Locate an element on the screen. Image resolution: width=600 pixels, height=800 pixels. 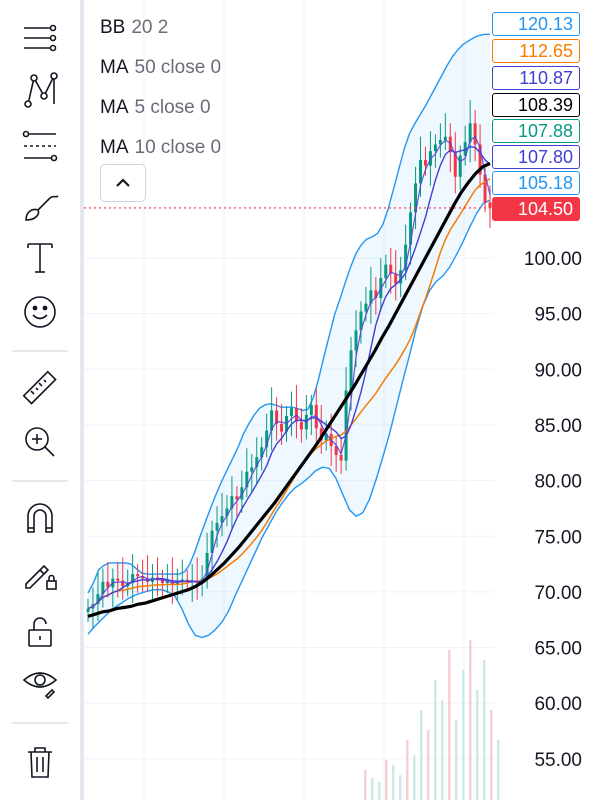
fib-retracement-icon is located at coordinates (40, 146).